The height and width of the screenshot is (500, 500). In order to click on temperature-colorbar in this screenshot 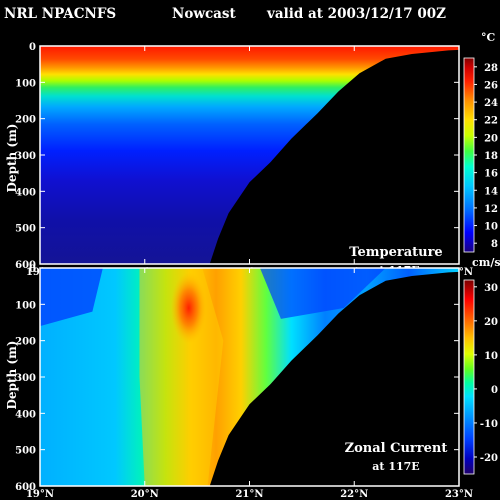, I will do `click(469, 155)`.